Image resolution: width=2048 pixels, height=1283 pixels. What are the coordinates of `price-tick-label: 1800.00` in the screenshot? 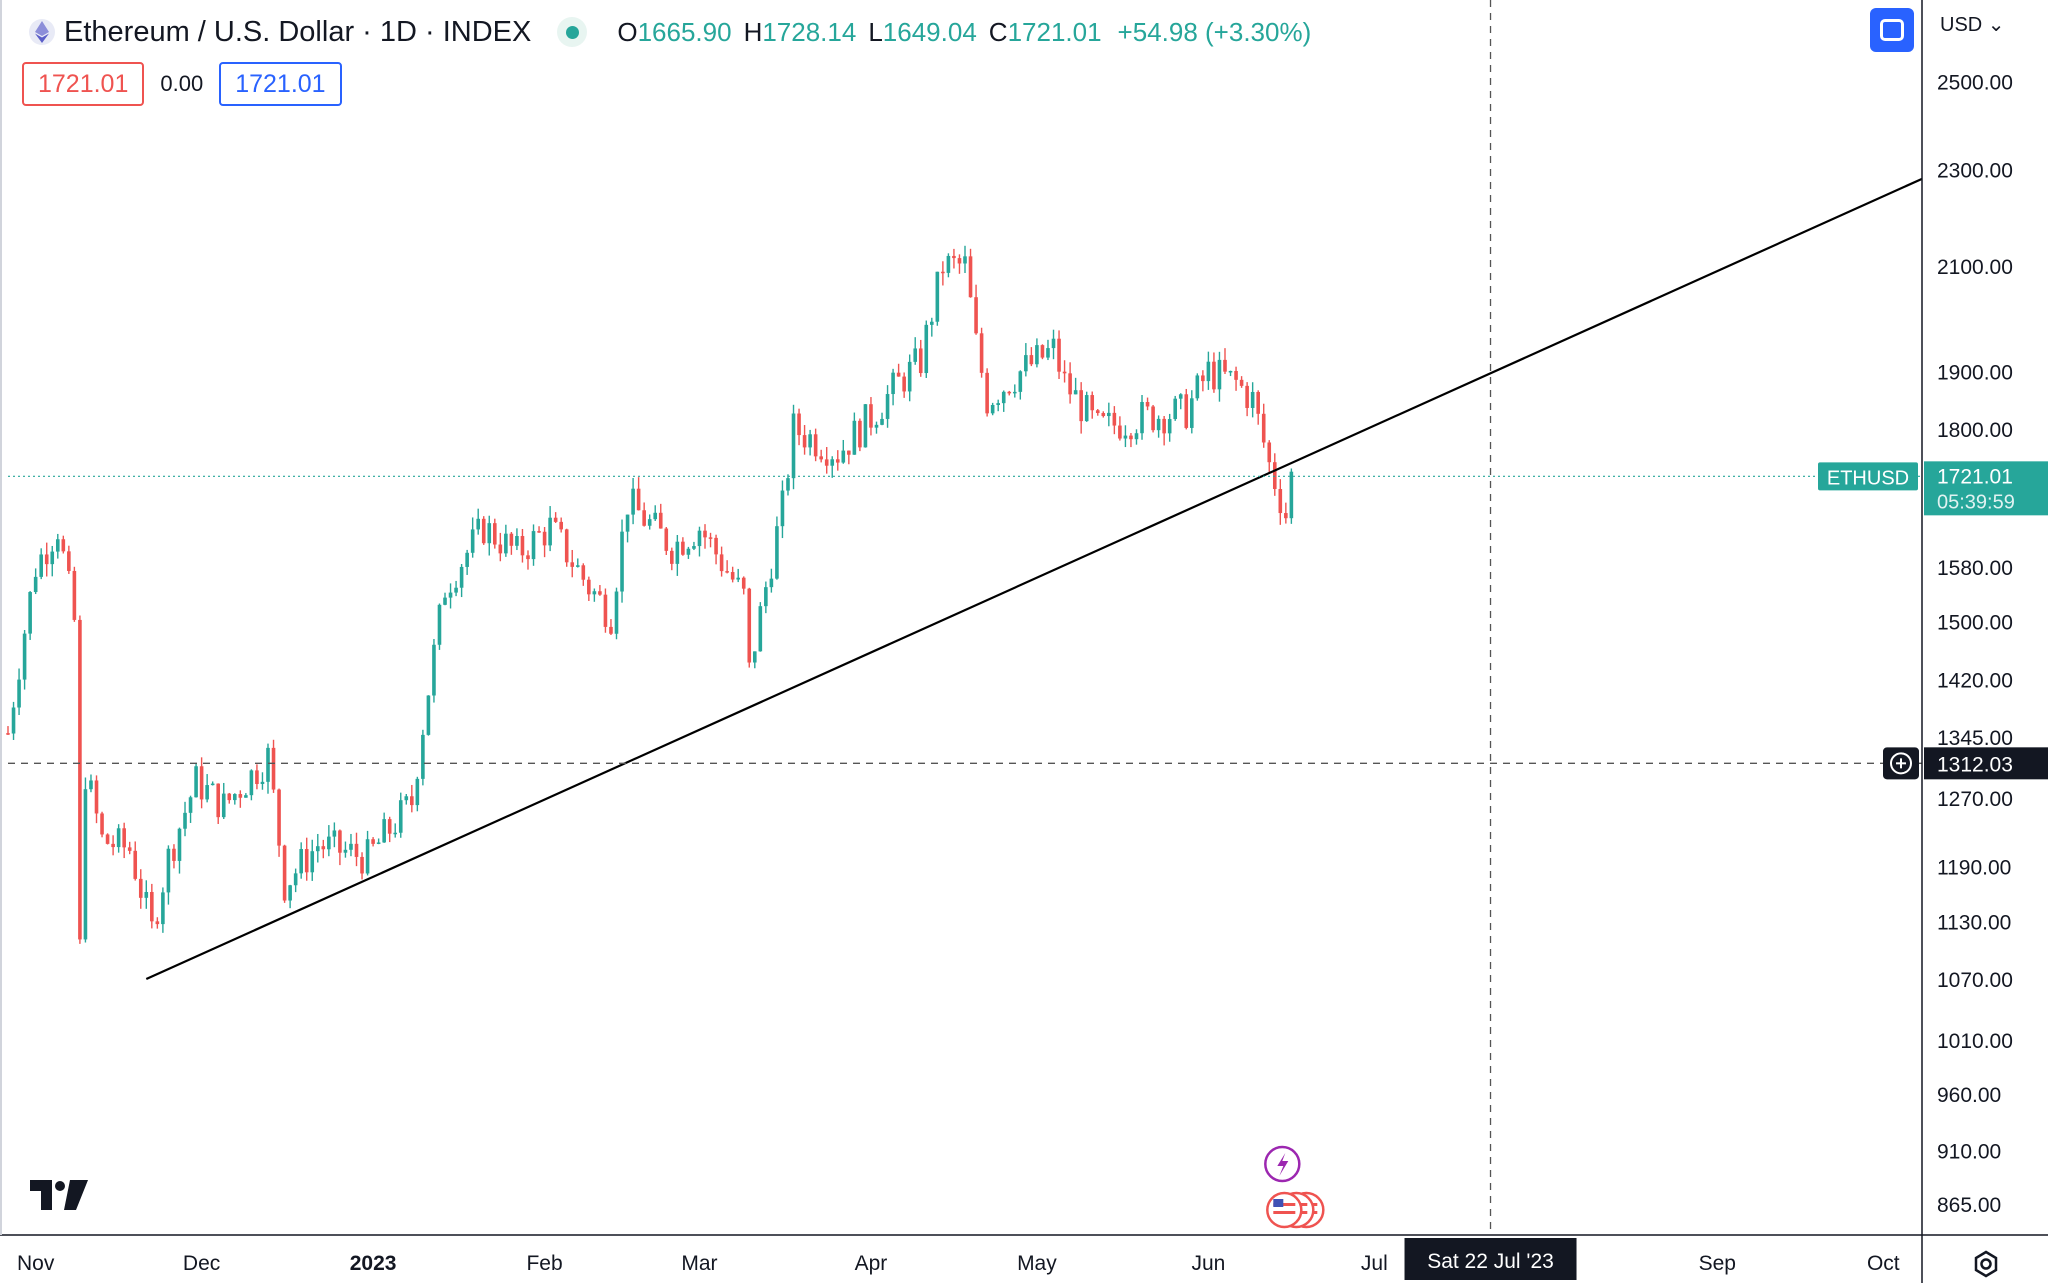 It's located at (1975, 430).